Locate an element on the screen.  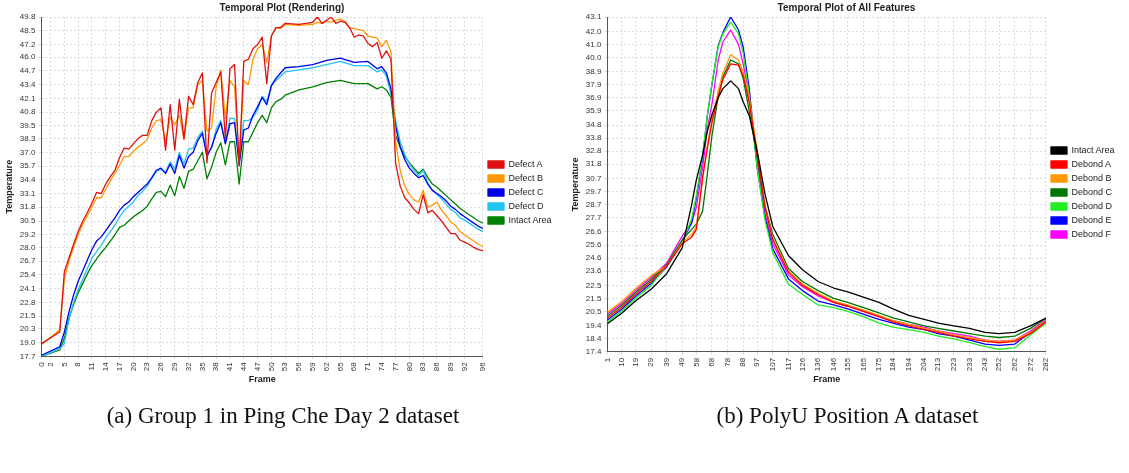
x-tick-label: 194 is located at coordinates (908, 364).